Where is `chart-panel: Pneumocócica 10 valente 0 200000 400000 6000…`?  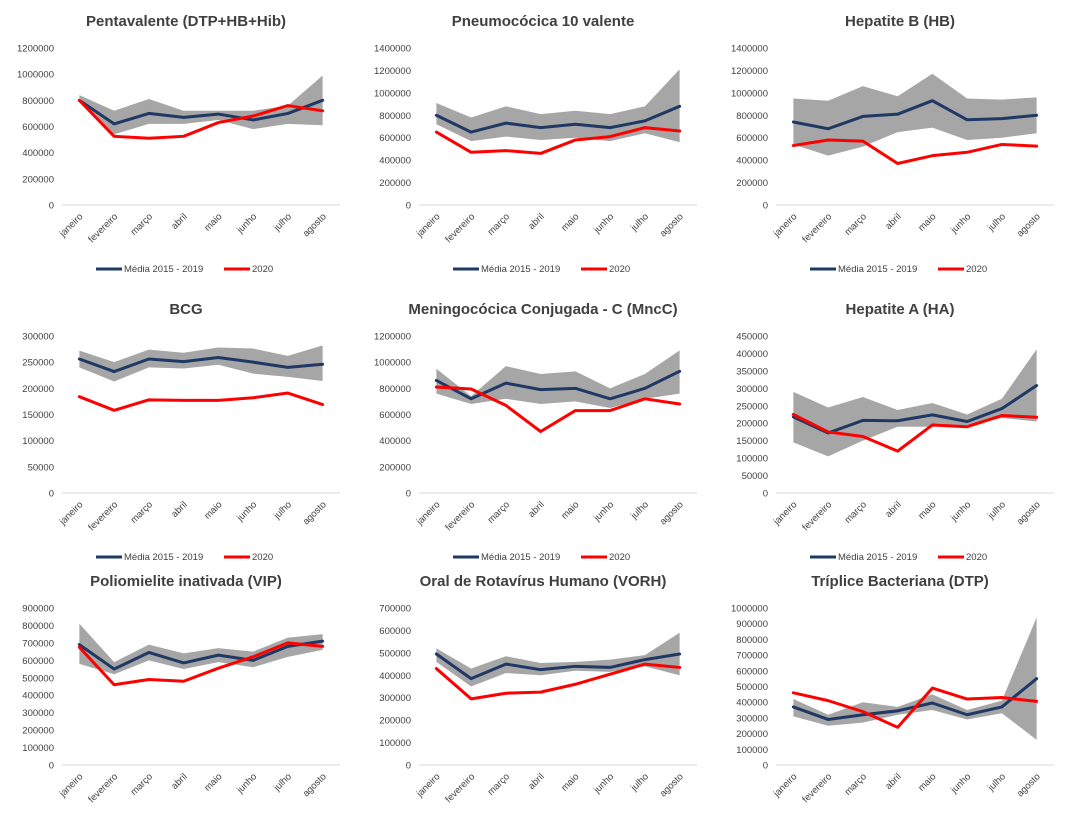 chart-panel: Pneumocócica 10 valente 0 200000 400000 6000… is located at coordinates (535, 144).